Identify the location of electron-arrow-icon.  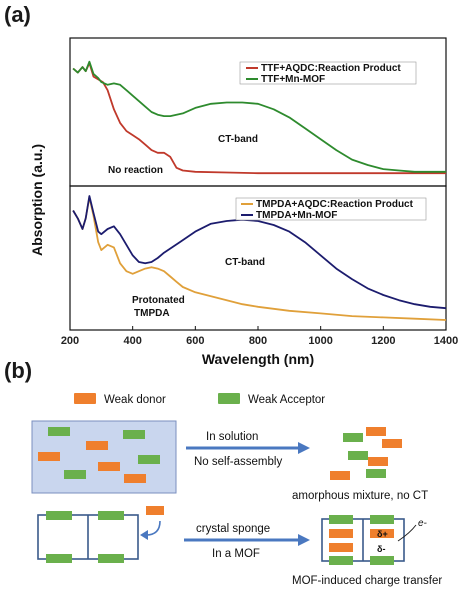
(407, 533).